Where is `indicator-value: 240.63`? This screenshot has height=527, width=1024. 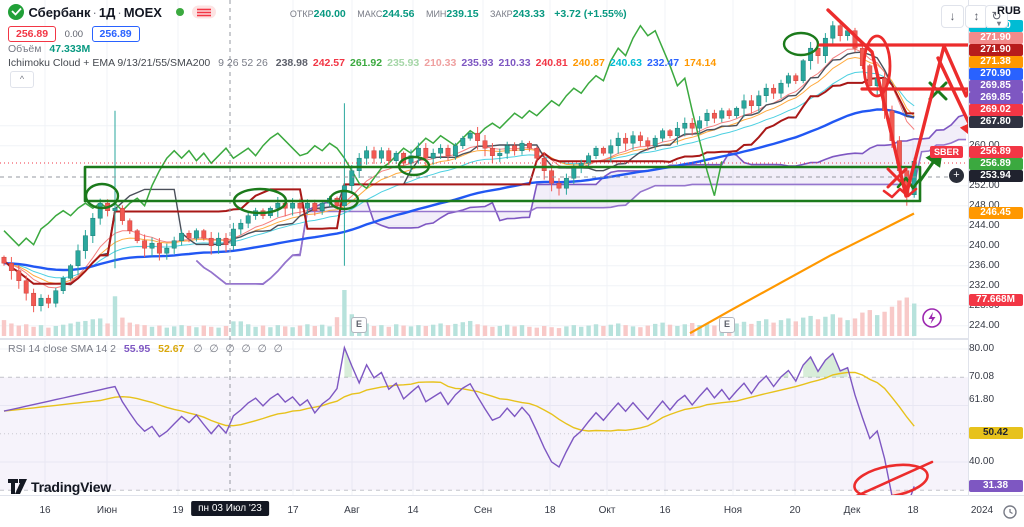
indicator-value: 240.63 is located at coordinates (625, 63).